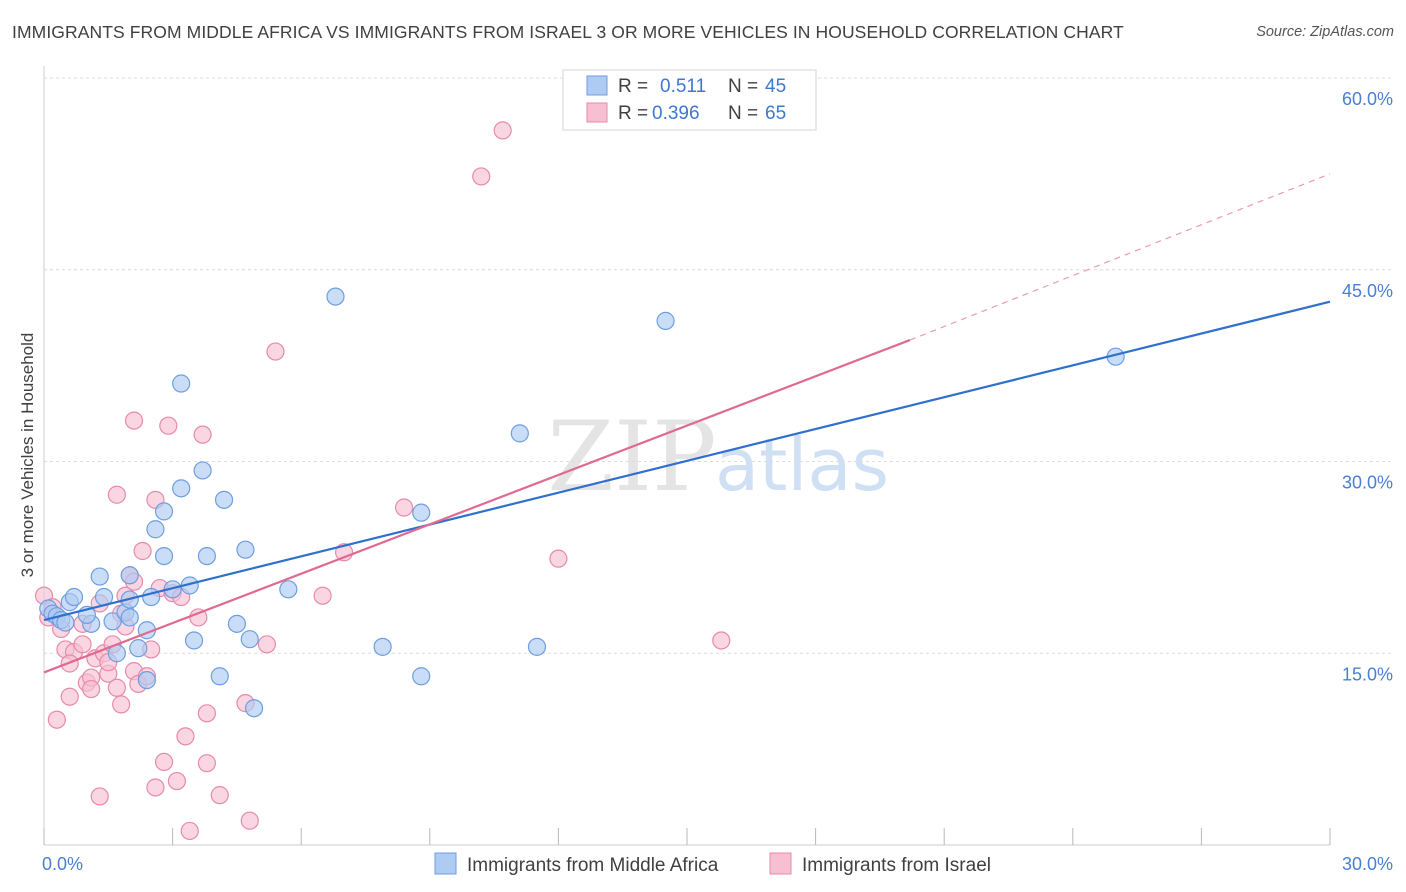 This screenshot has height=892, width=1406. Describe the element at coordinates (633, 86) in the screenshot. I see `legend-r-label-1: R =` at that location.